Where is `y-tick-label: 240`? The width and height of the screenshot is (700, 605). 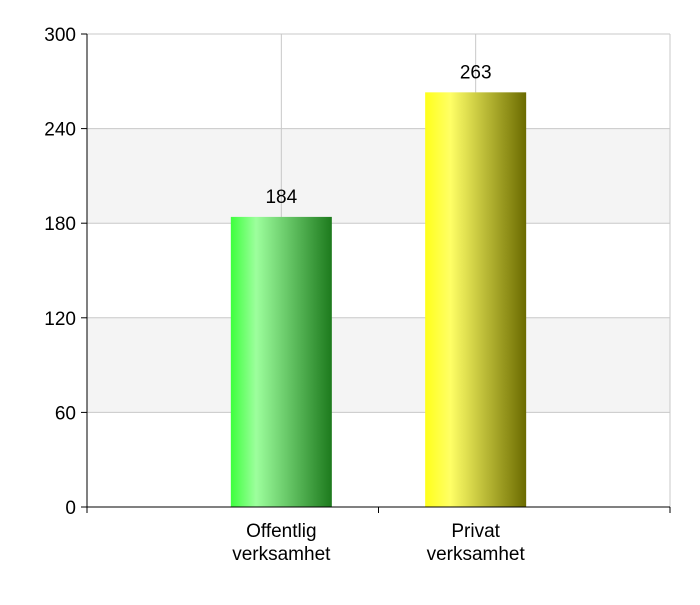
y-tick-label: 240 is located at coordinates (60, 130).